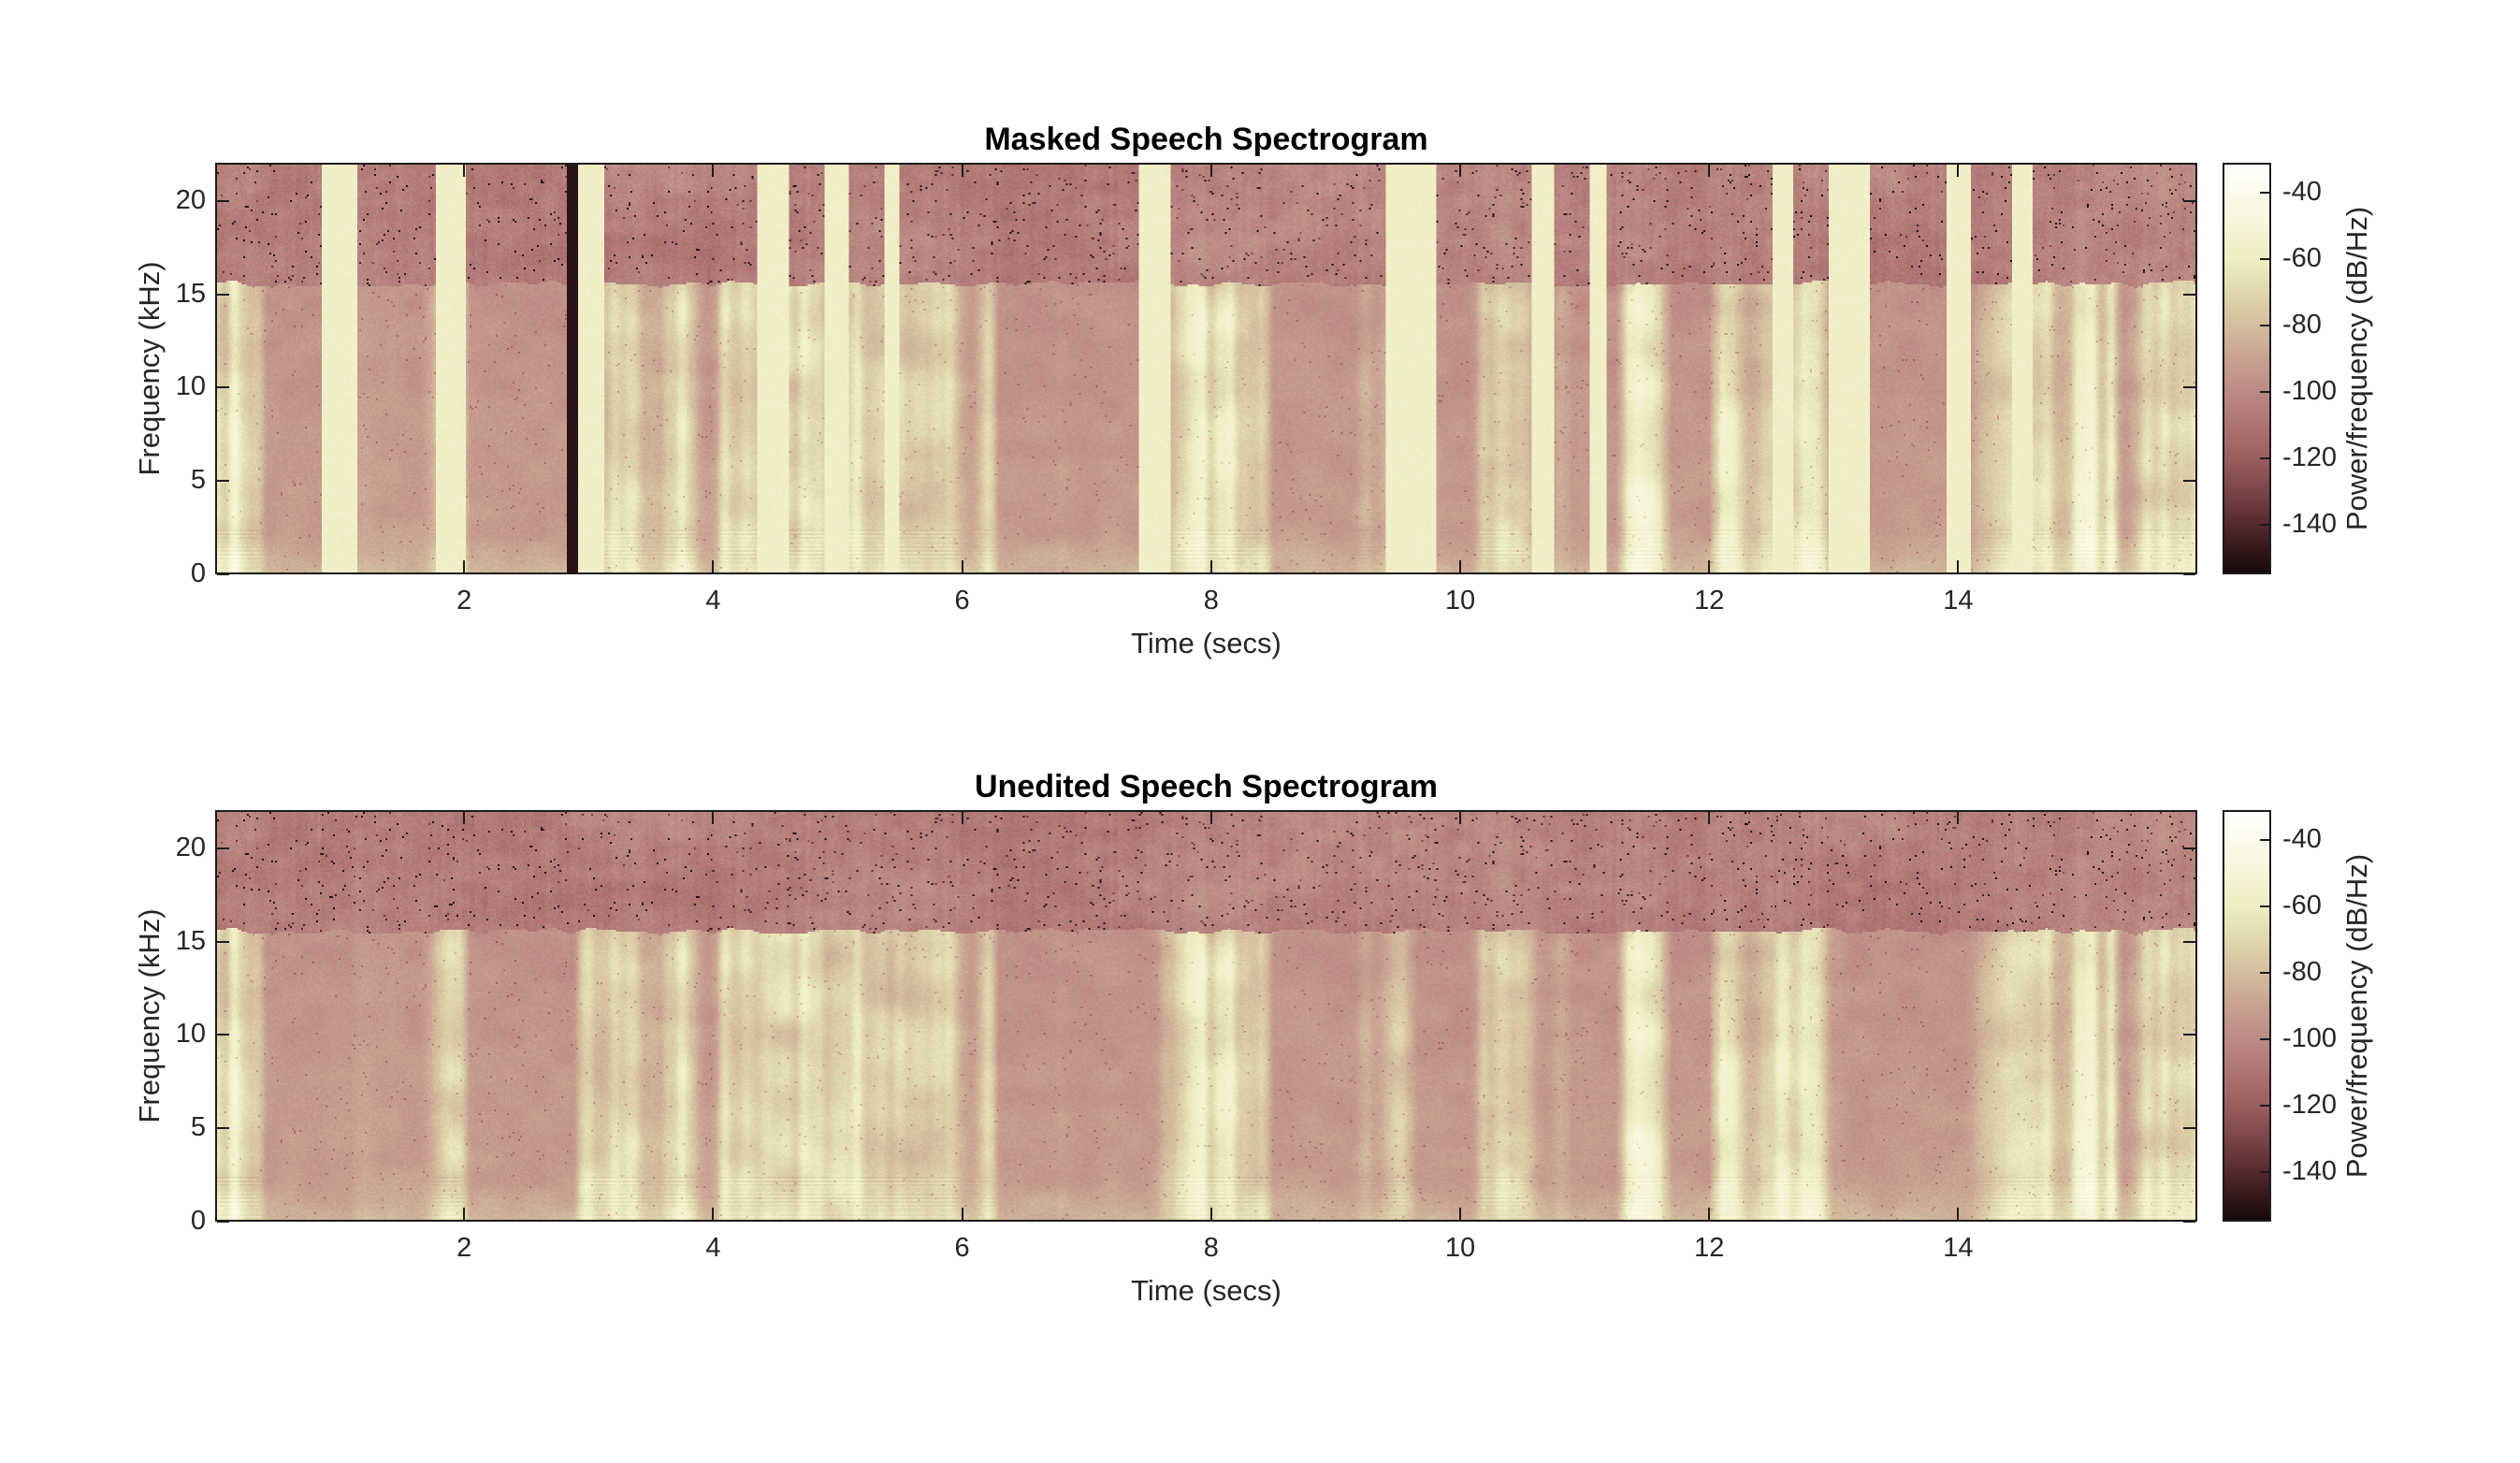 The width and height of the screenshot is (2520, 1463). What do you see at coordinates (2247, 1016) in the screenshot?
I see `colorbar` at bounding box center [2247, 1016].